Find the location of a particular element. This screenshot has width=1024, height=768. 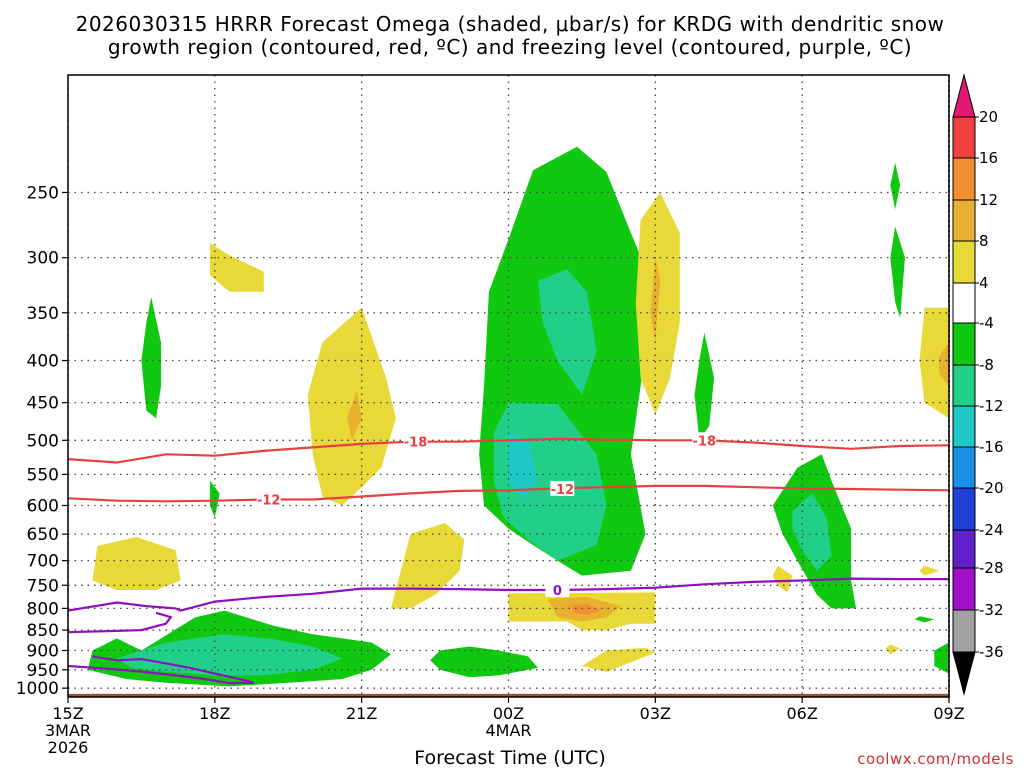

freezing-level-contour-low is located at coordinates (161, 670).